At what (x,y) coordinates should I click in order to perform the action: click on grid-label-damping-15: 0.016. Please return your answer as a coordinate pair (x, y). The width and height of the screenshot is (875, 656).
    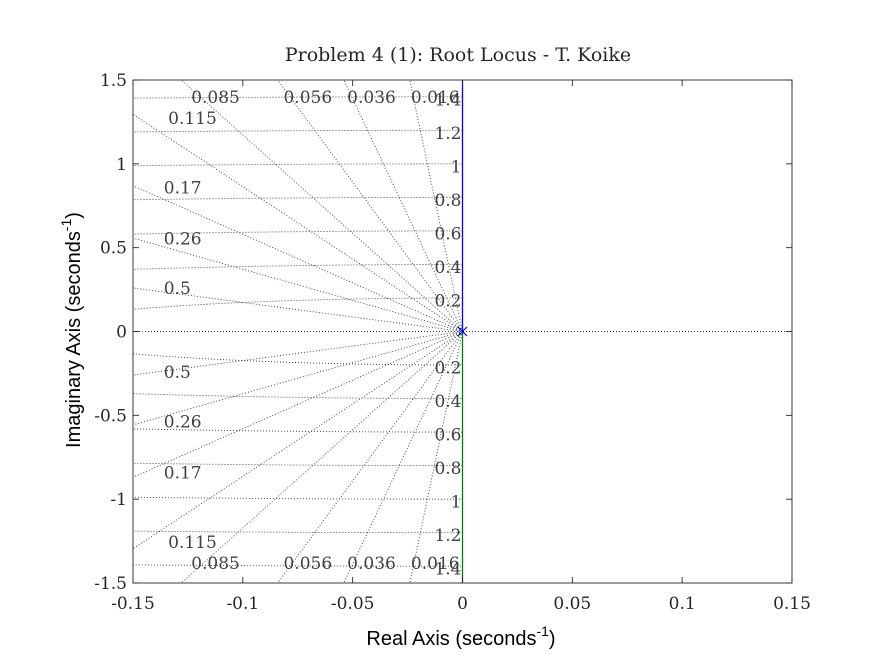
    Looking at the image, I should click on (435, 564).